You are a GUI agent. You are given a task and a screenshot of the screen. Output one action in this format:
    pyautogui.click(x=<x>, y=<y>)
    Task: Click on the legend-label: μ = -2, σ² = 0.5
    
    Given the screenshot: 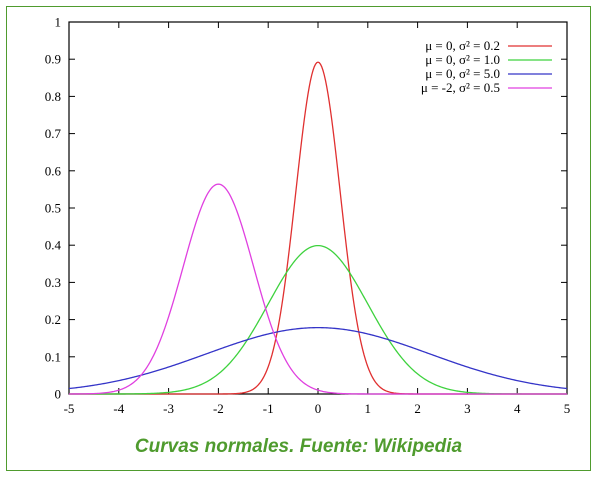 What is the action you would take?
    pyautogui.click(x=460, y=87)
    